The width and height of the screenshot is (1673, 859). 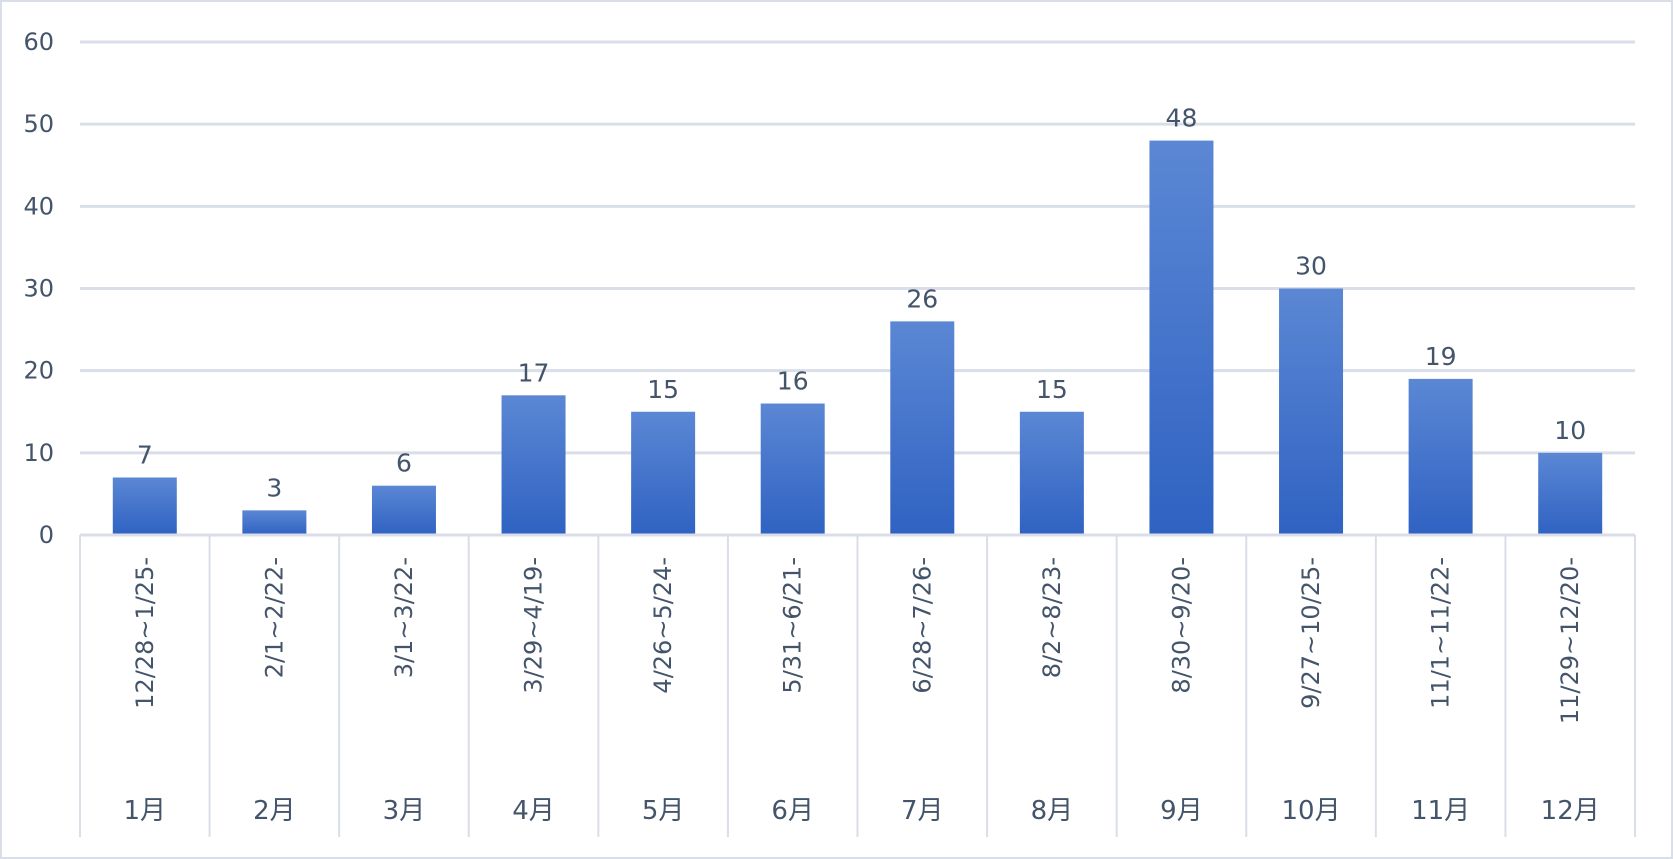 What do you see at coordinates (793, 625) in the screenshot?
I see `x-tick-label: 5/31~6/21-` at bounding box center [793, 625].